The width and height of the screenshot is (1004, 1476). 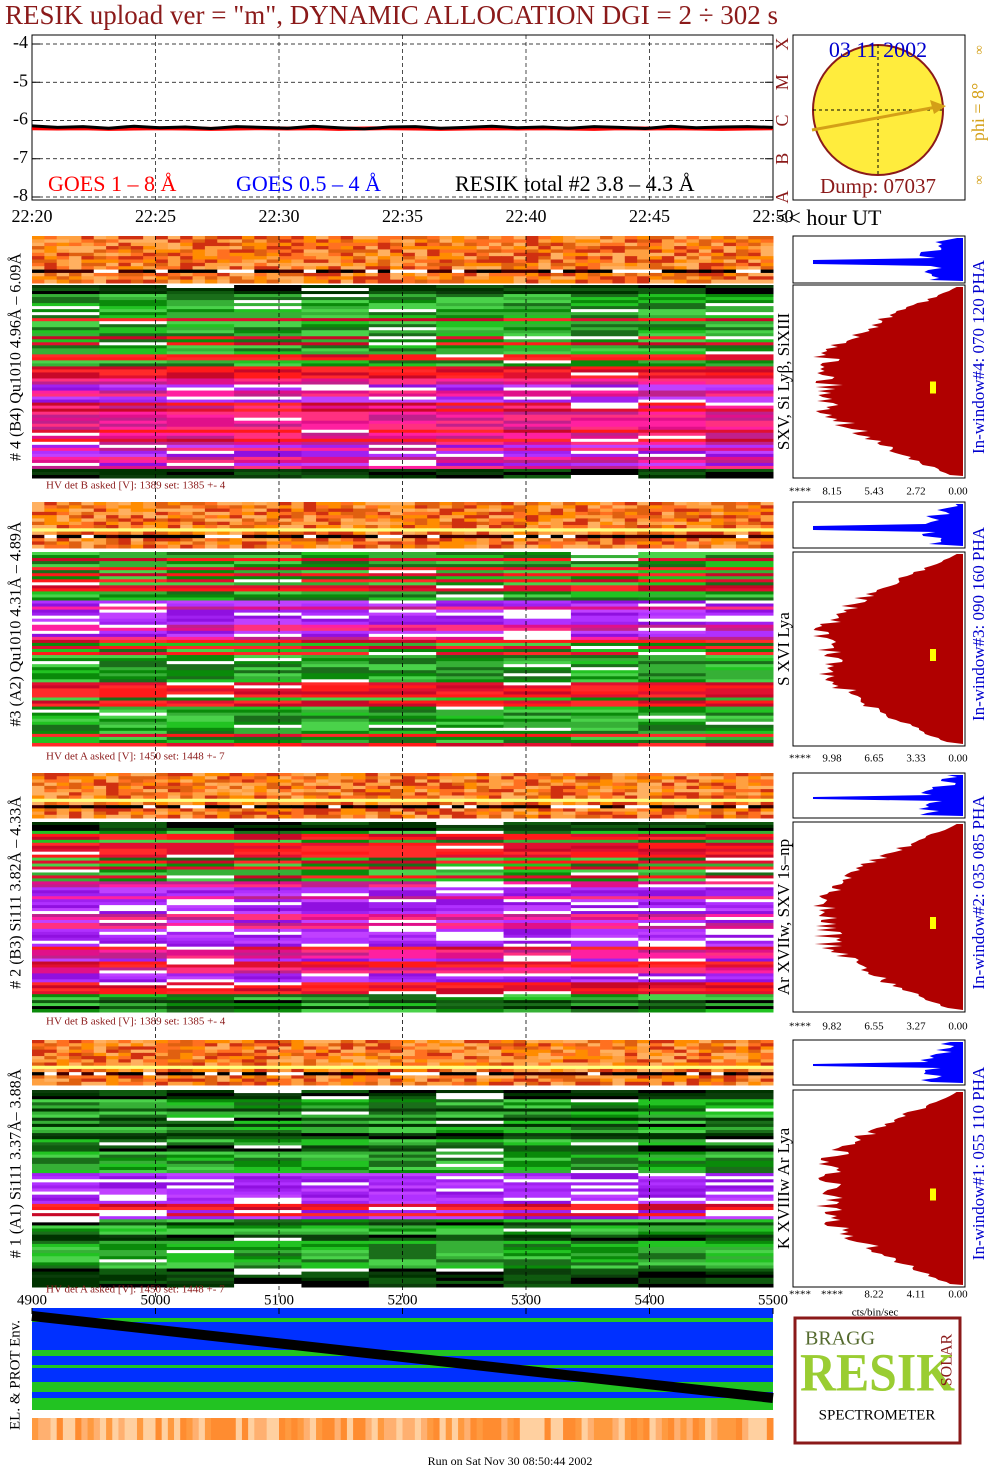 I want to click on x-tick-label: 22:50, so click(x=772, y=216).